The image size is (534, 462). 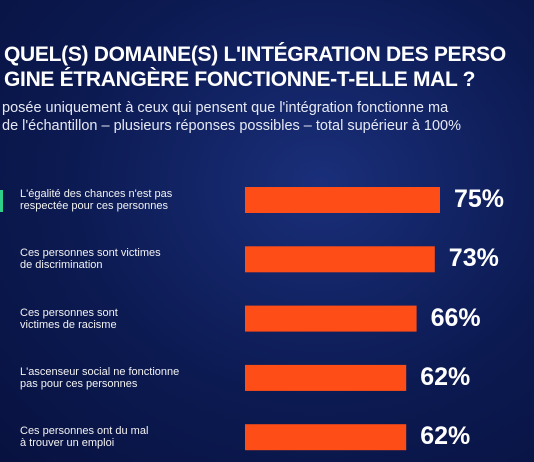 What do you see at coordinates (479, 199) in the screenshot?
I see `value-label: 75%` at bounding box center [479, 199].